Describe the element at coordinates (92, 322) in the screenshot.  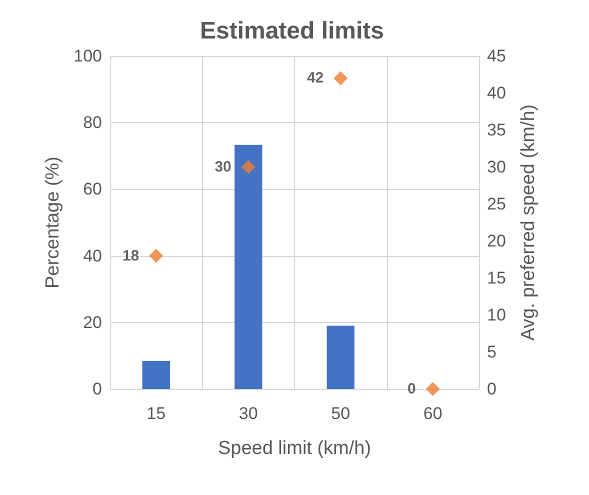
I see `y-tick-label: 20` at that location.